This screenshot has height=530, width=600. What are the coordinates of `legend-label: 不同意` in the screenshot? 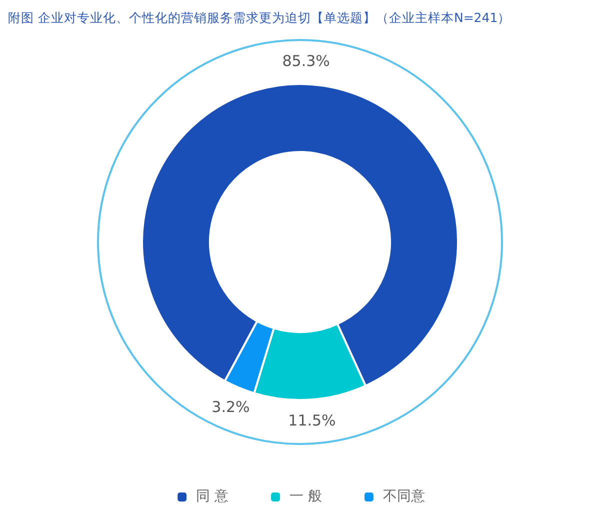 It's located at (403, 496).